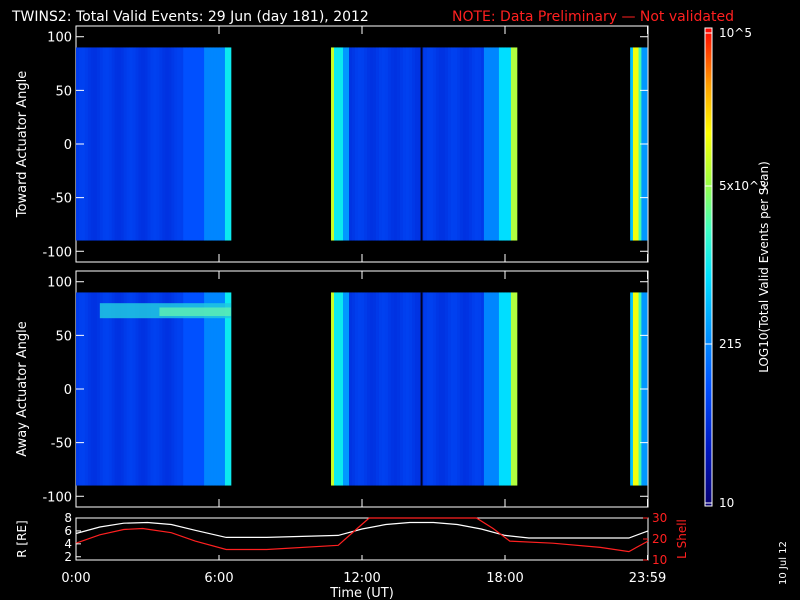 Image resolution: width=800 pixels, height=600 pixels. I want to click on y-tick-label: 50, so click(63, 91).